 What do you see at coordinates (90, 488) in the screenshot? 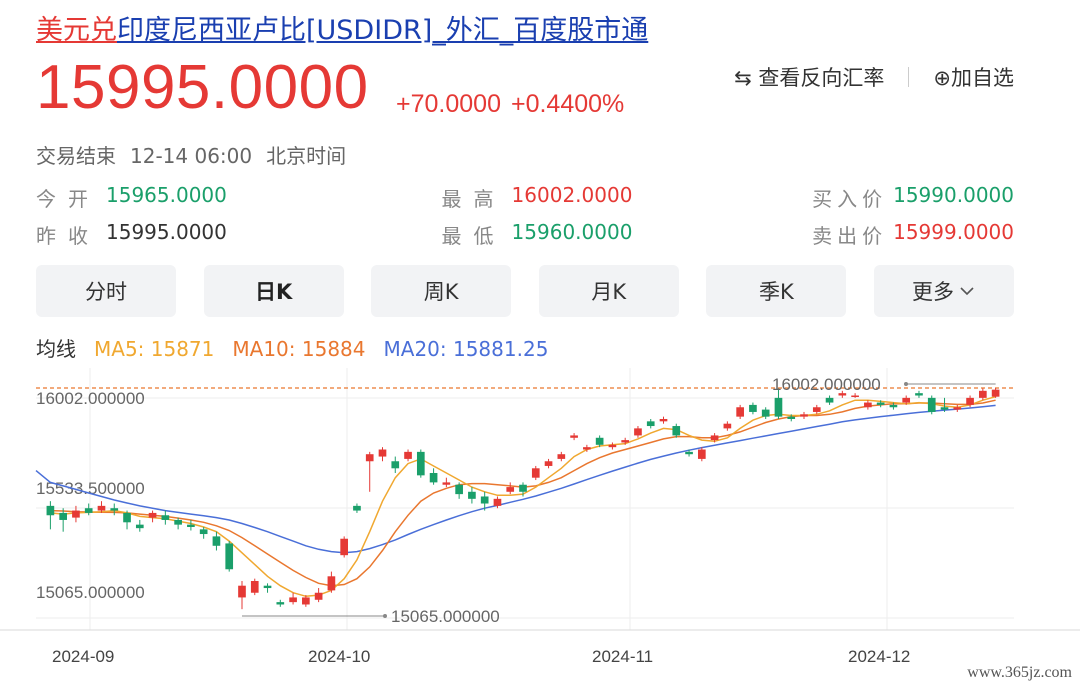
I see `y-tick-label: 15533.500000` at bounding box center [90, 488].